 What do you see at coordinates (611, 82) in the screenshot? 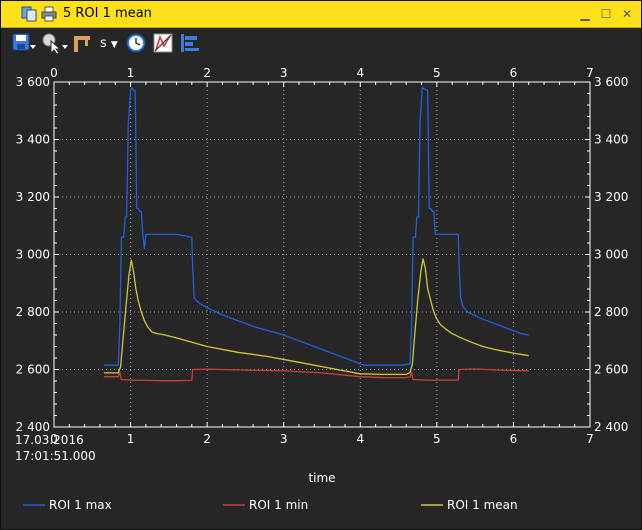
I see `y-tick-label-right: 3 600` at bounding box center [611, 82].